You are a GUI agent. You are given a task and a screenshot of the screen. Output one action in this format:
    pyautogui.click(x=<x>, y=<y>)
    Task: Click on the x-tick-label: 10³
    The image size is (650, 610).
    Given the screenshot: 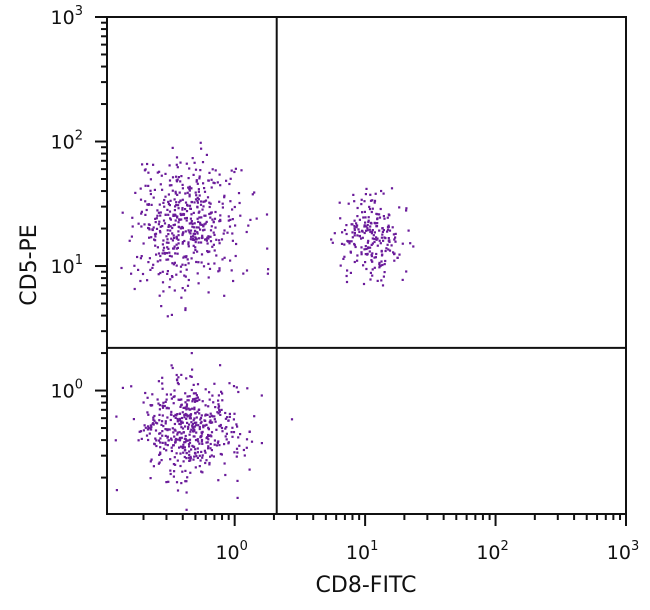 What is the action you would take?
    pyautogui.click(x=623, y=551)
    